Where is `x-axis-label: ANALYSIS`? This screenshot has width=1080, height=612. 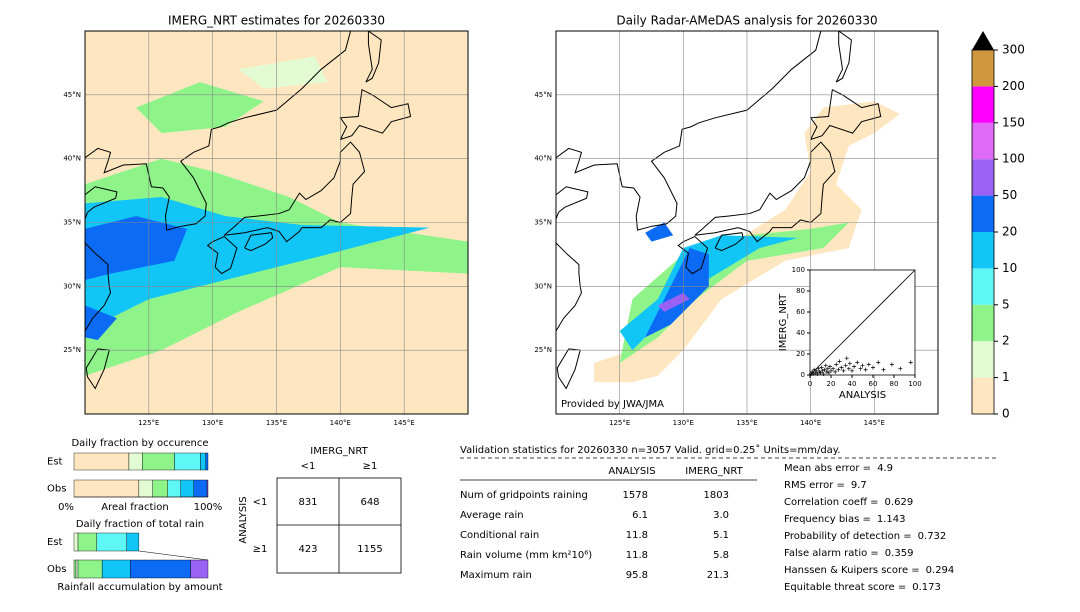 x-axis-label: ANALYSIS is located at coordinates (862, 395).